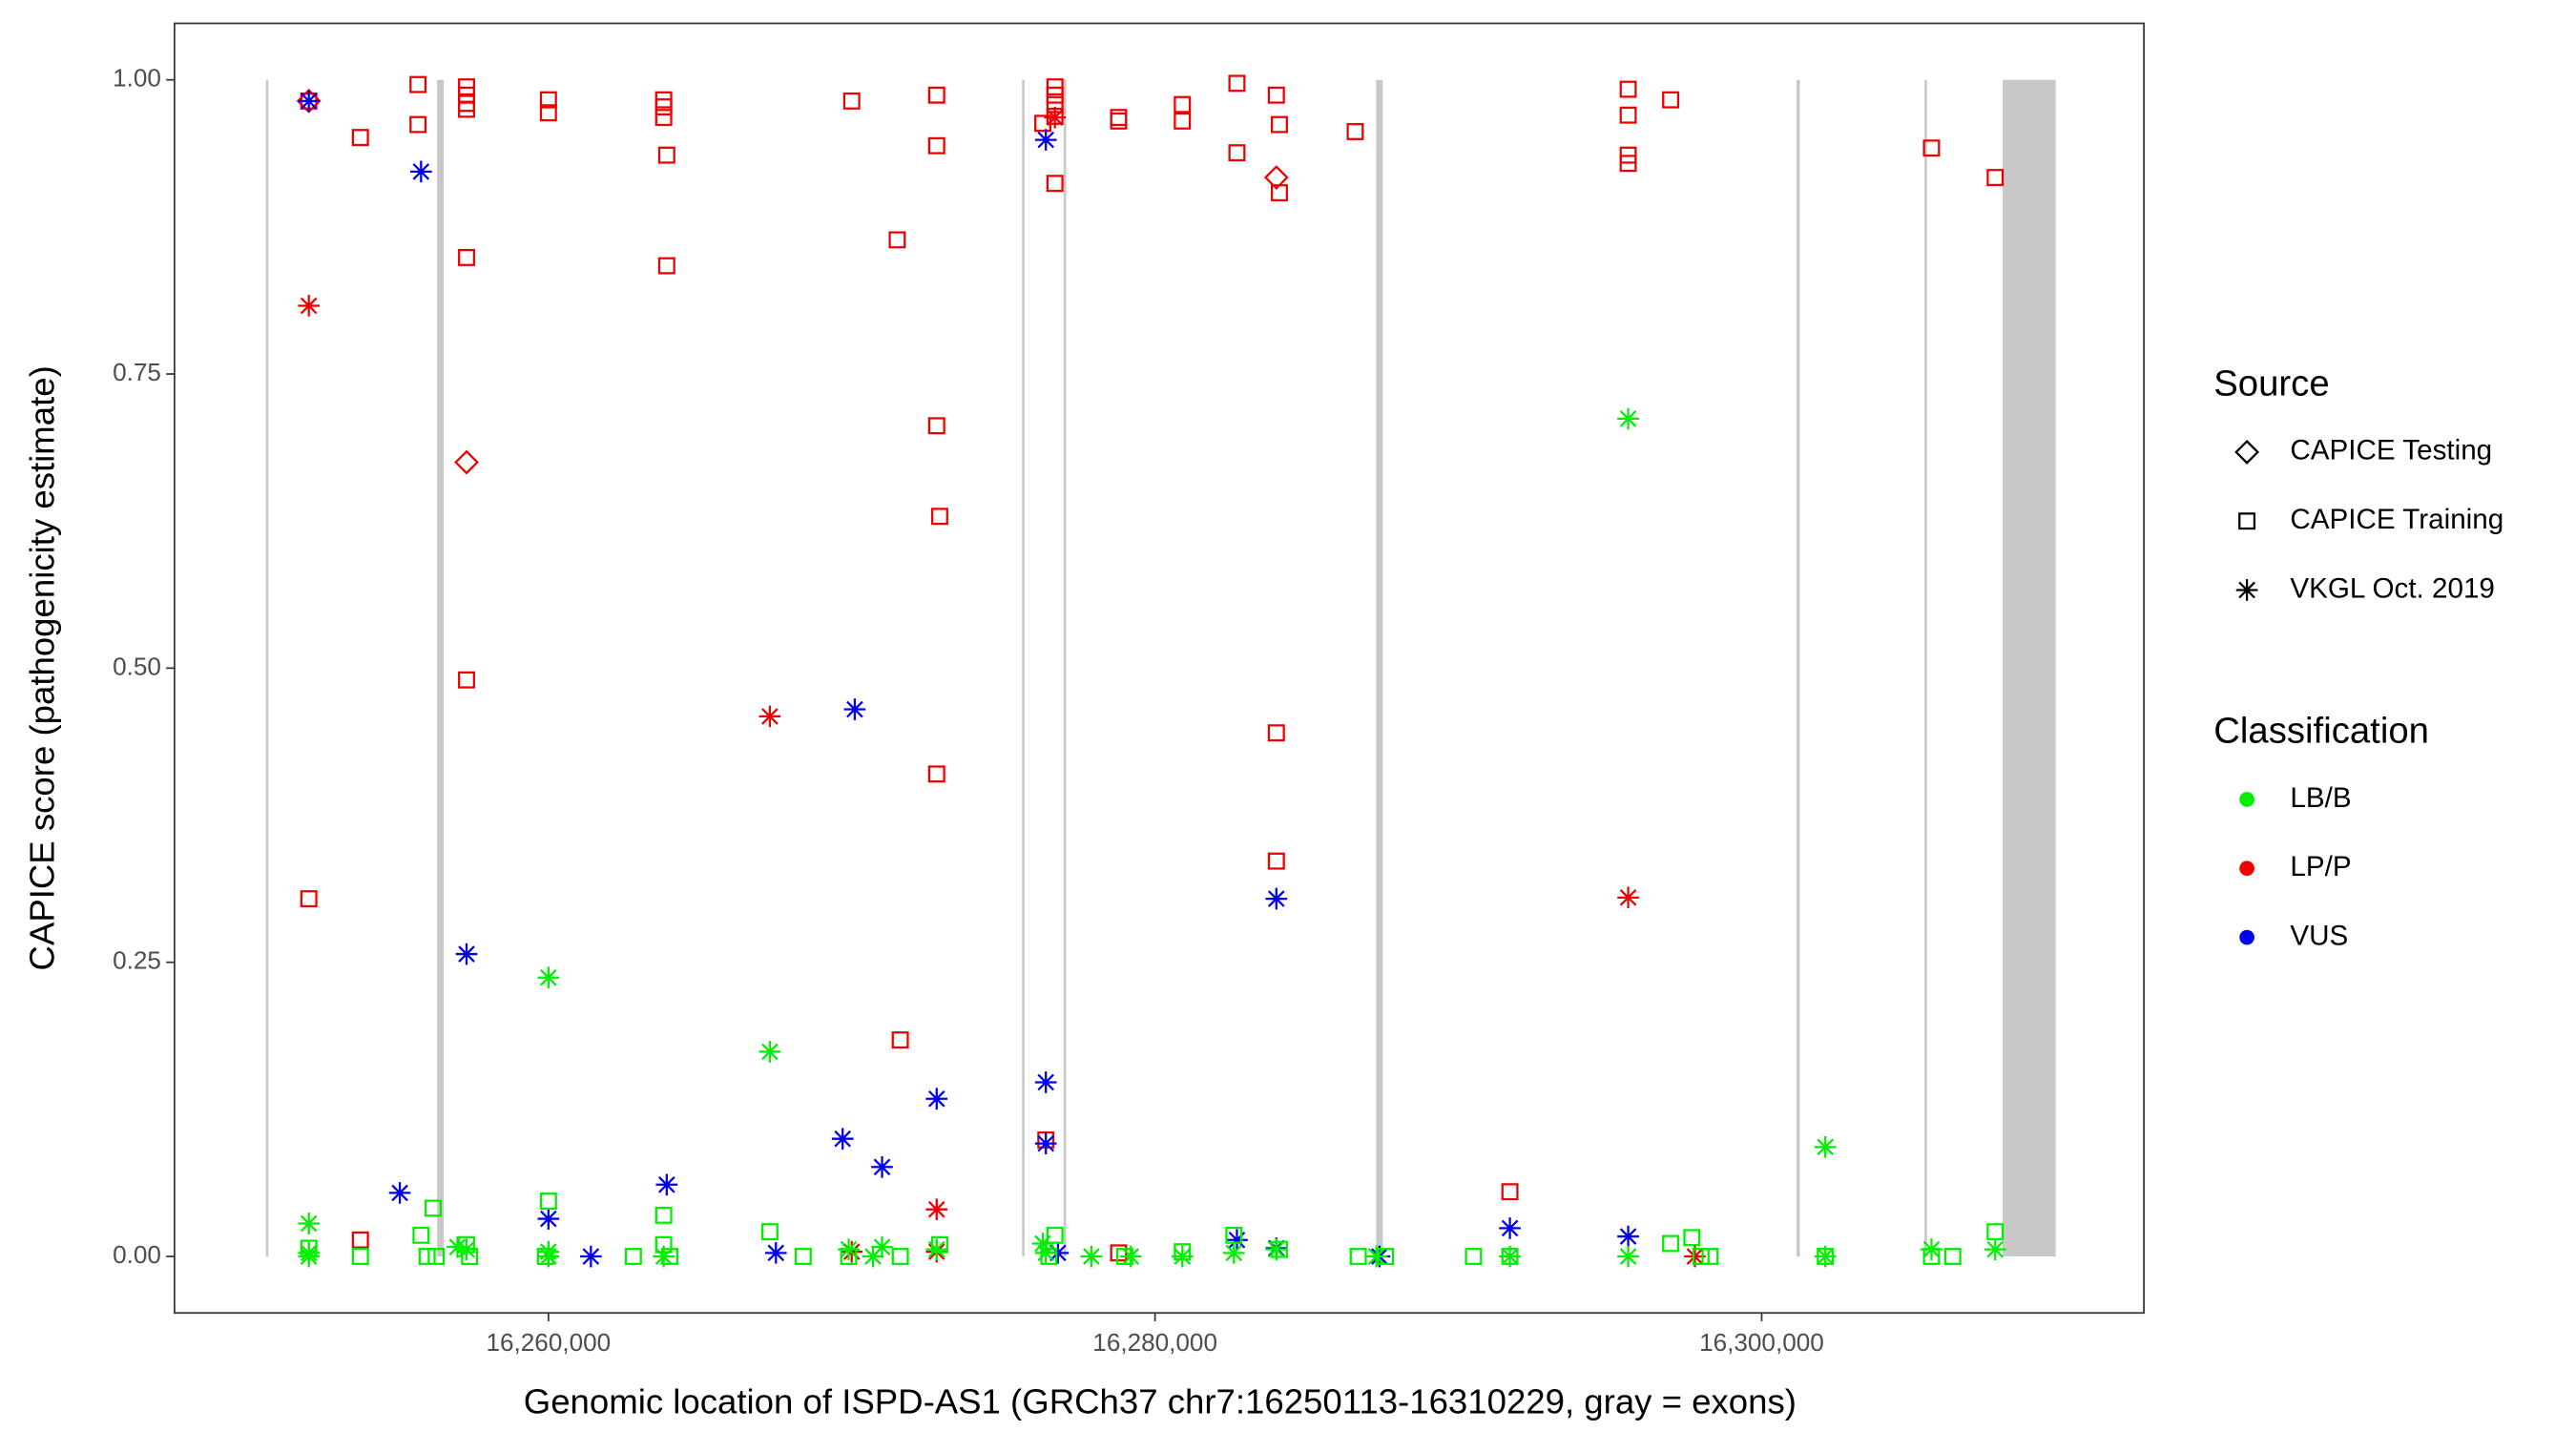 Image resolution: width=2576 pixels, height=1431 pixels. I want to click on y-tick-label: 0.50, so click(137, 666).